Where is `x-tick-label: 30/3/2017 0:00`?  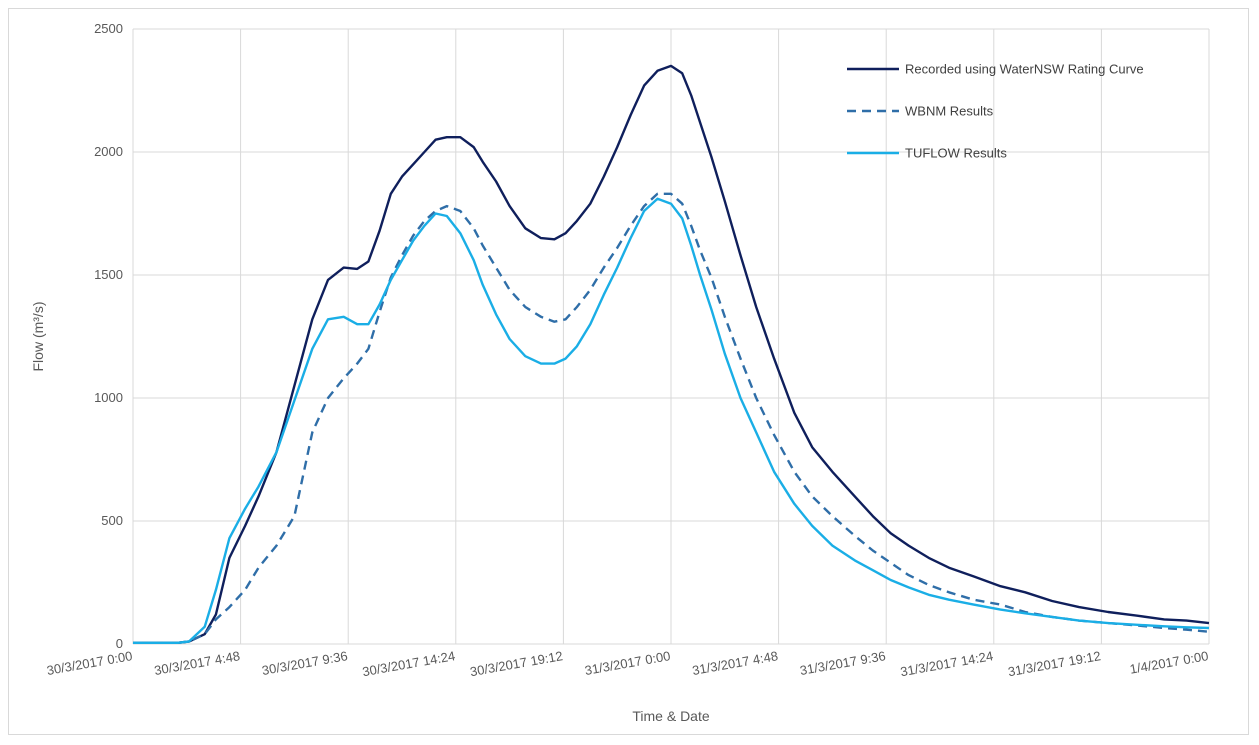
x-tick-label: 30/3/2017 0:00 is located at coordinates (89, 663).